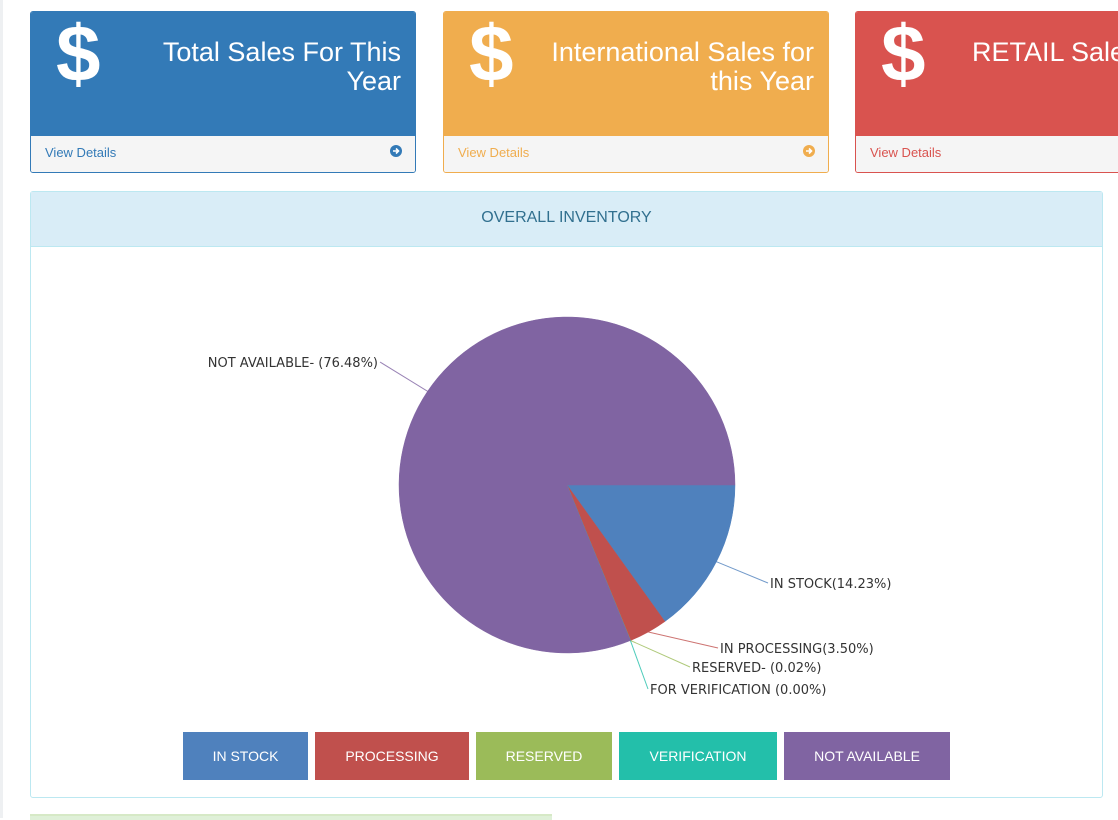  What do you see at coordinates (682, 66) in the screenshot?
I see `international-sales-title: International Sales for this Year` at bounding box center [682, 66].